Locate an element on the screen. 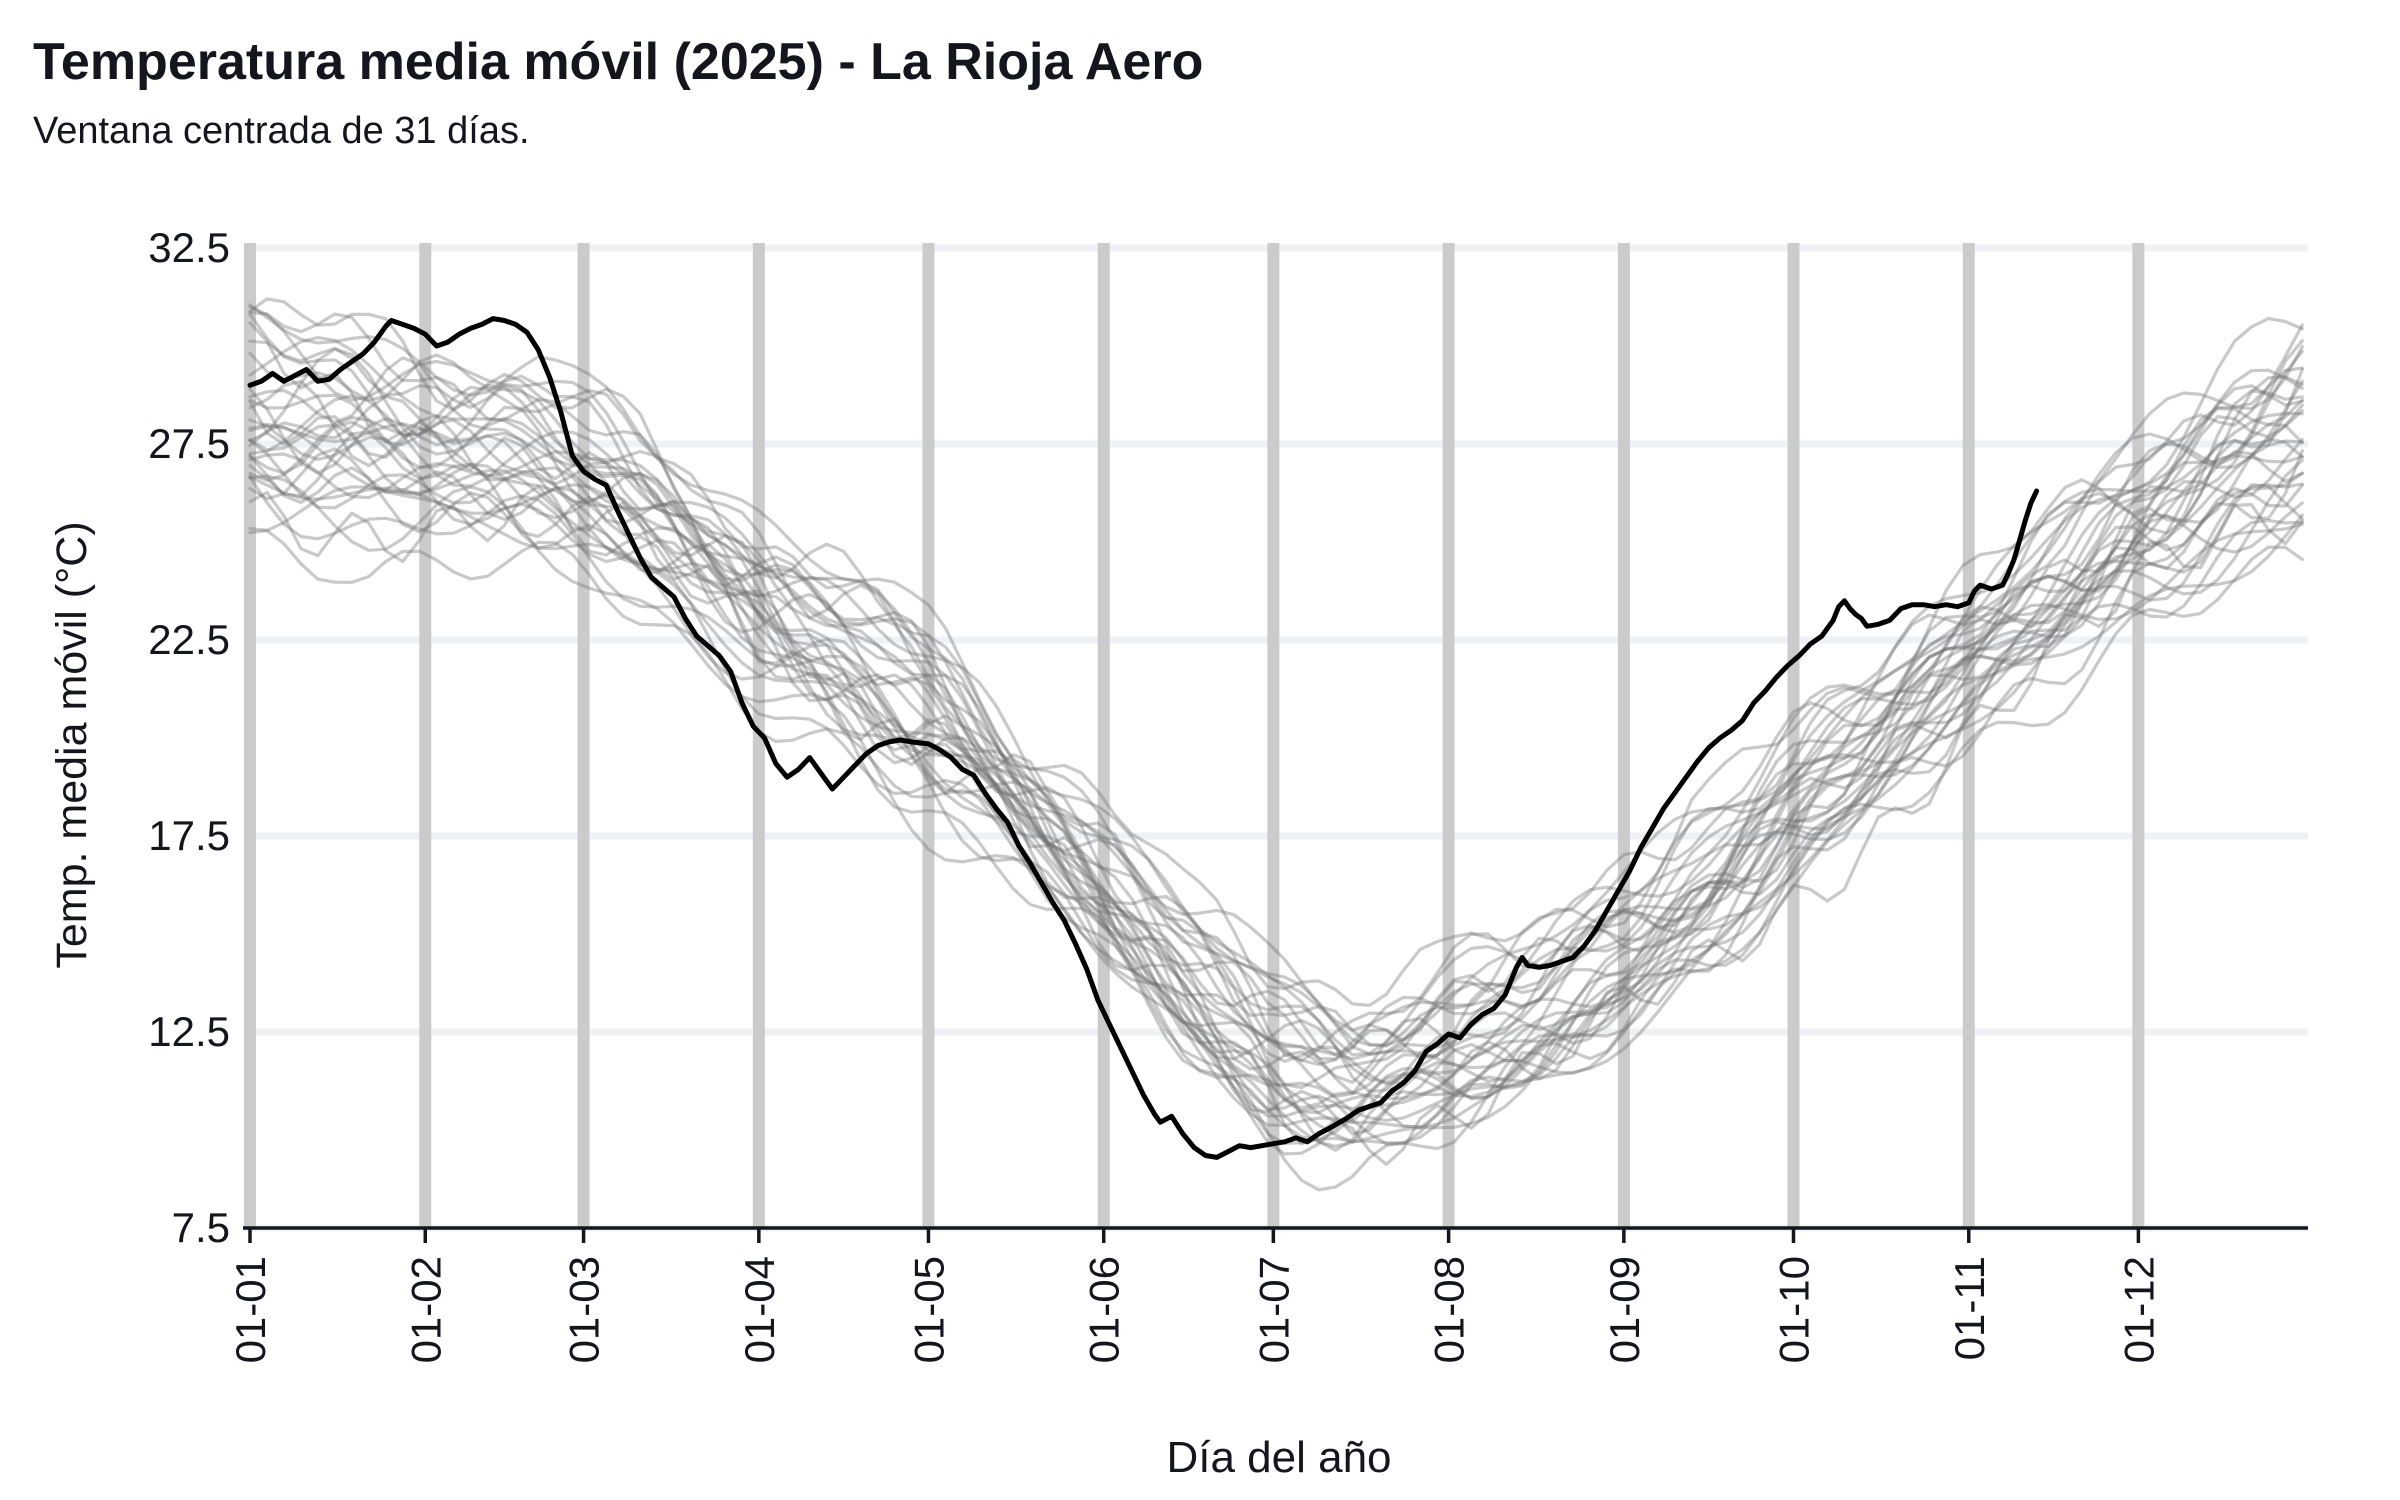  y-tick-label: 27.5 is located at coordinates (189, 443).